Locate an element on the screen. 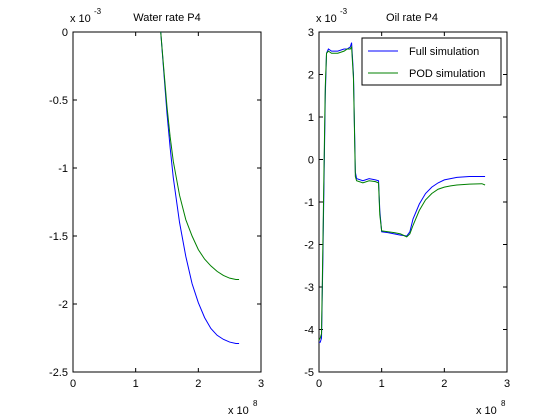  y-tick-label-oil: -1 is located at coordinates (309, 203).